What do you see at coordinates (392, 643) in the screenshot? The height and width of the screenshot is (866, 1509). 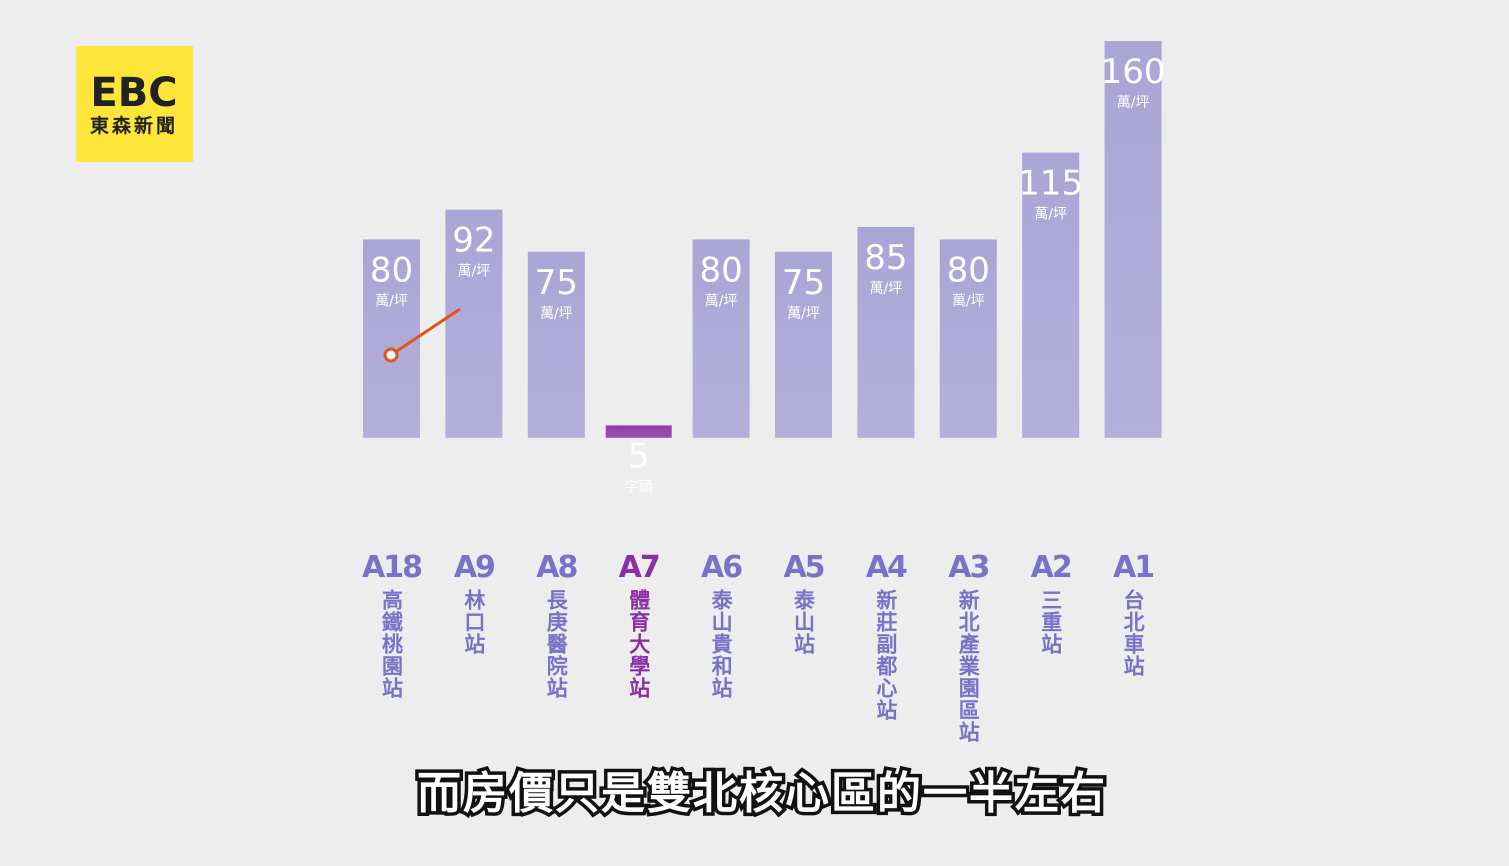 I see `station-name: 高鐵桃園站` at bounding box center [392, 643].